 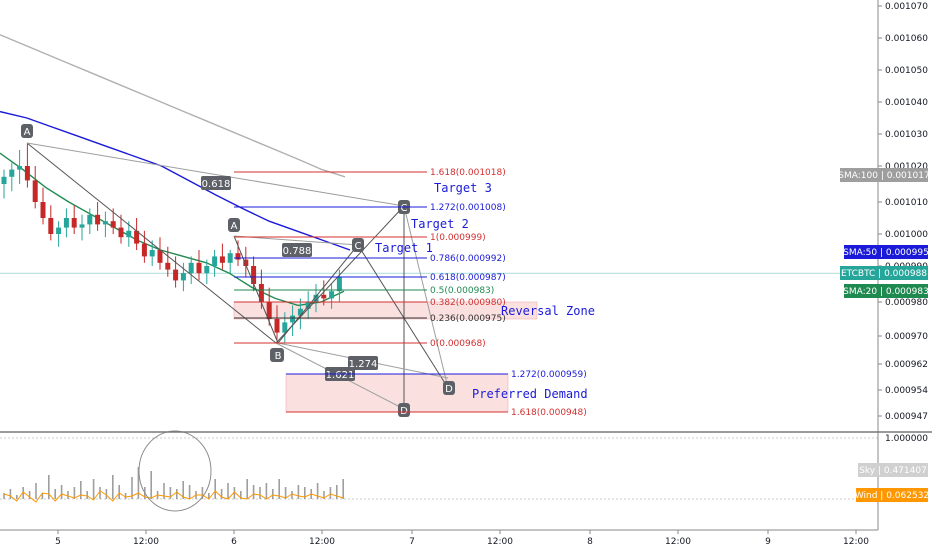 What do you see at coordinates (363, 364) in the screenshot?
I see `ratio-badge-label: 1.274` at bounding box center [363, 364].